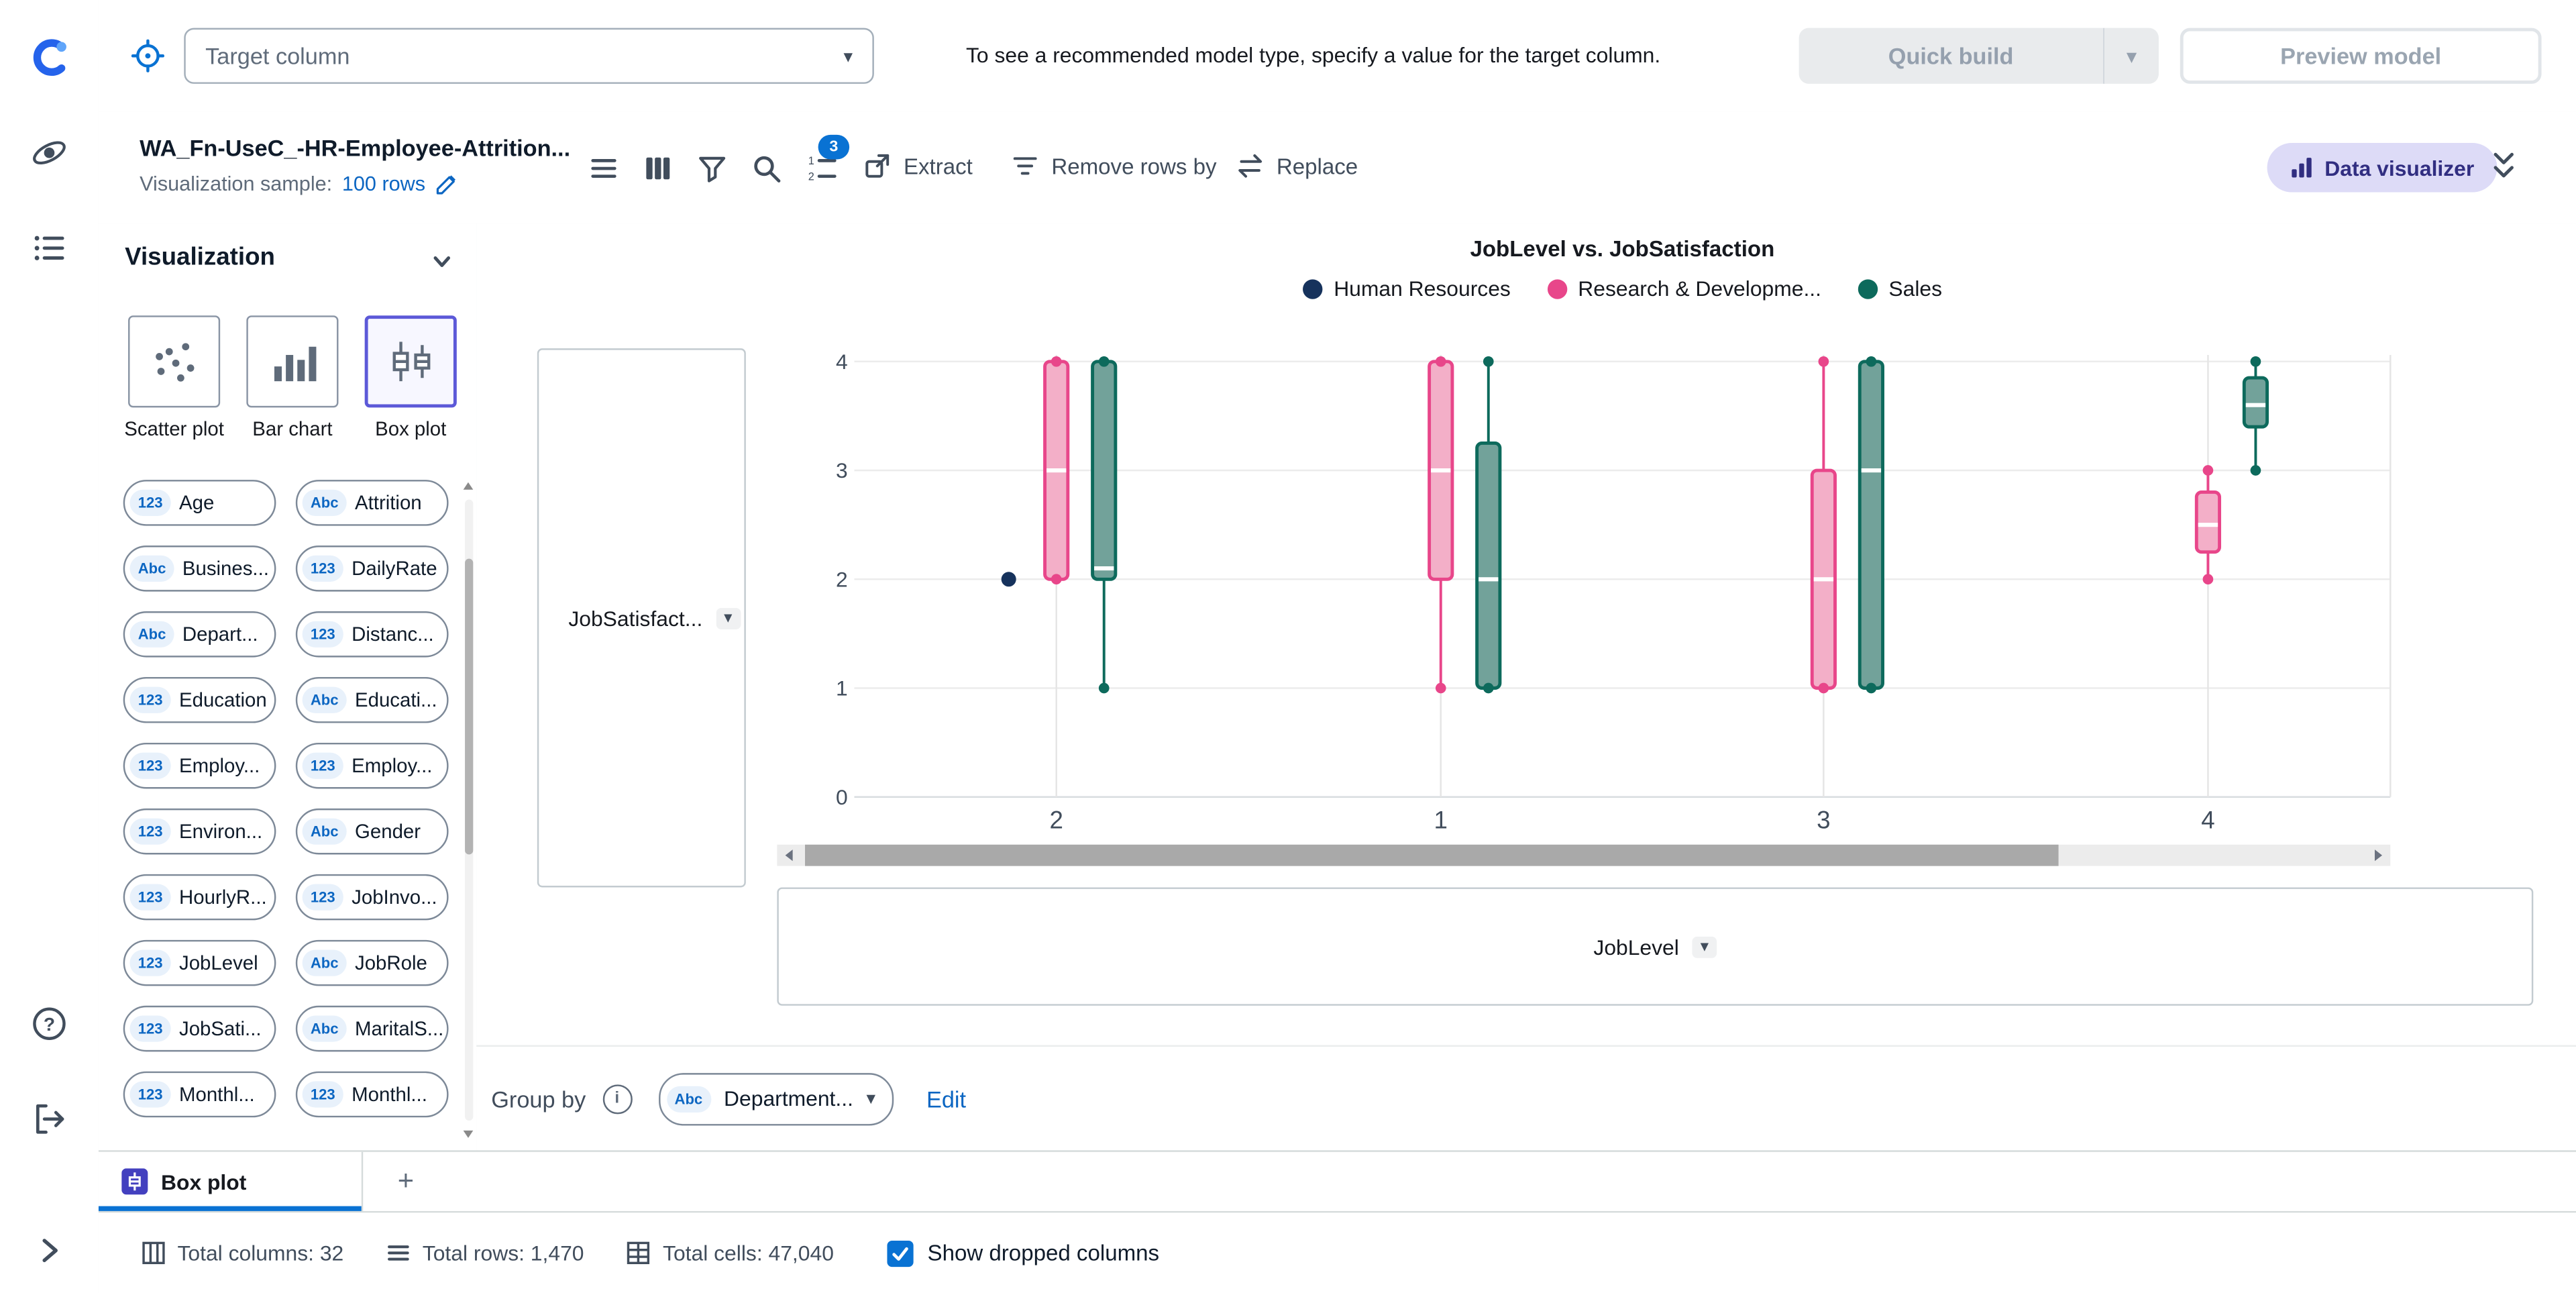 The width and height of the screenshot is (2576, 1293). What do you see at coordinates (2382, 168) in the screenshot?
I see `data-visualizer-button: Data visualizer` at bounding box center [2382, 168].